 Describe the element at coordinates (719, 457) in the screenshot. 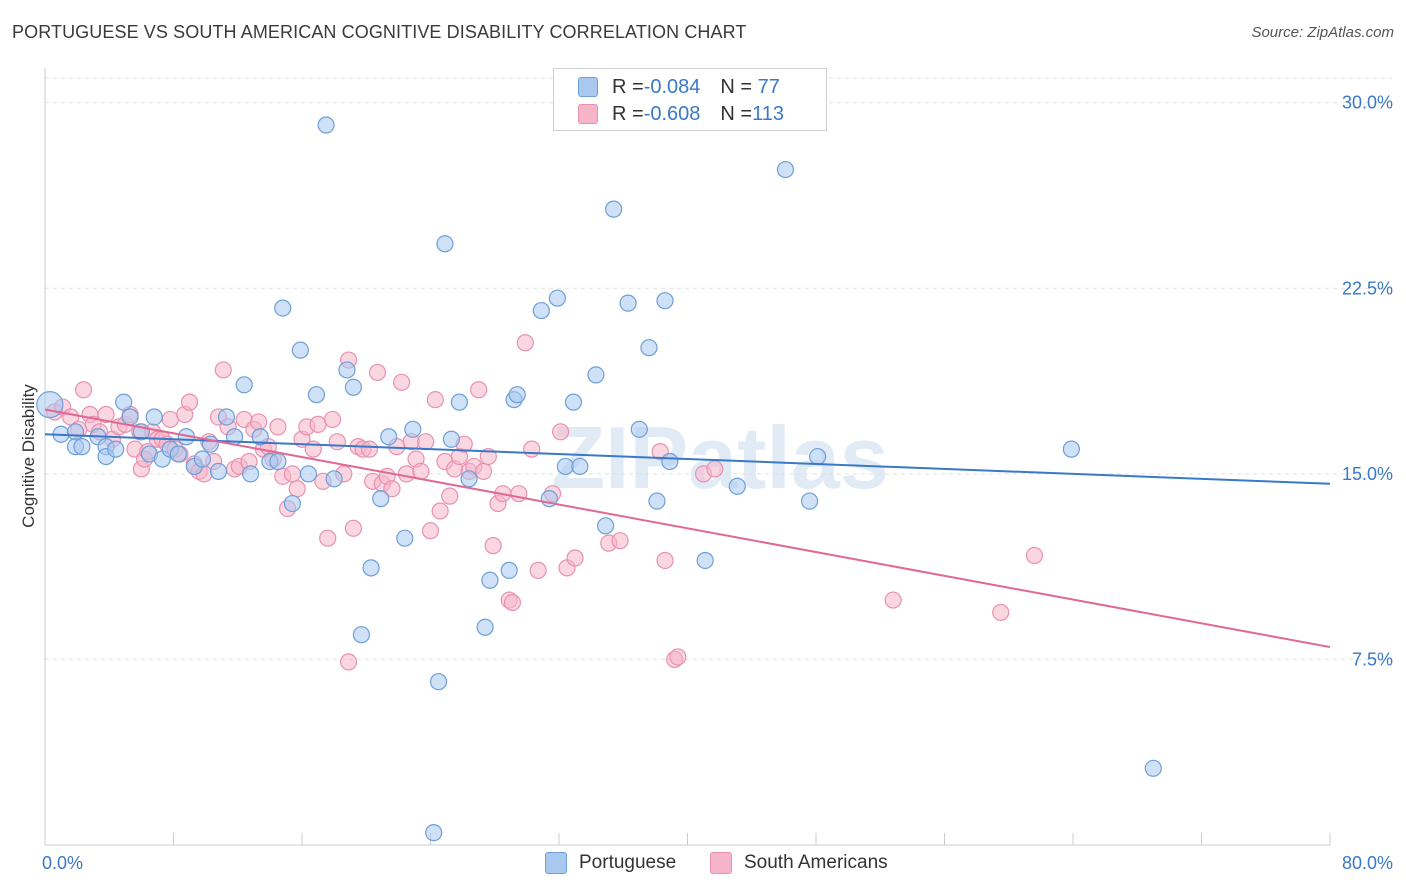

I see `watermark: ZIPatlas` at that location.